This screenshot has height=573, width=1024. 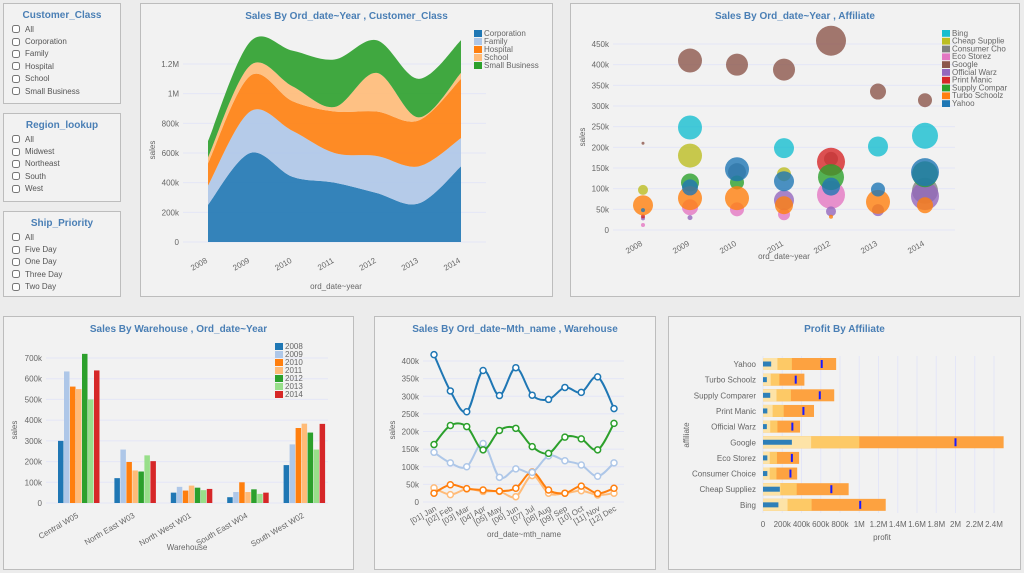 What do you see at coordinates (34, 399) in the screenshot?
I see `y-tick-label: 500k` at bounding box center [34, 399].